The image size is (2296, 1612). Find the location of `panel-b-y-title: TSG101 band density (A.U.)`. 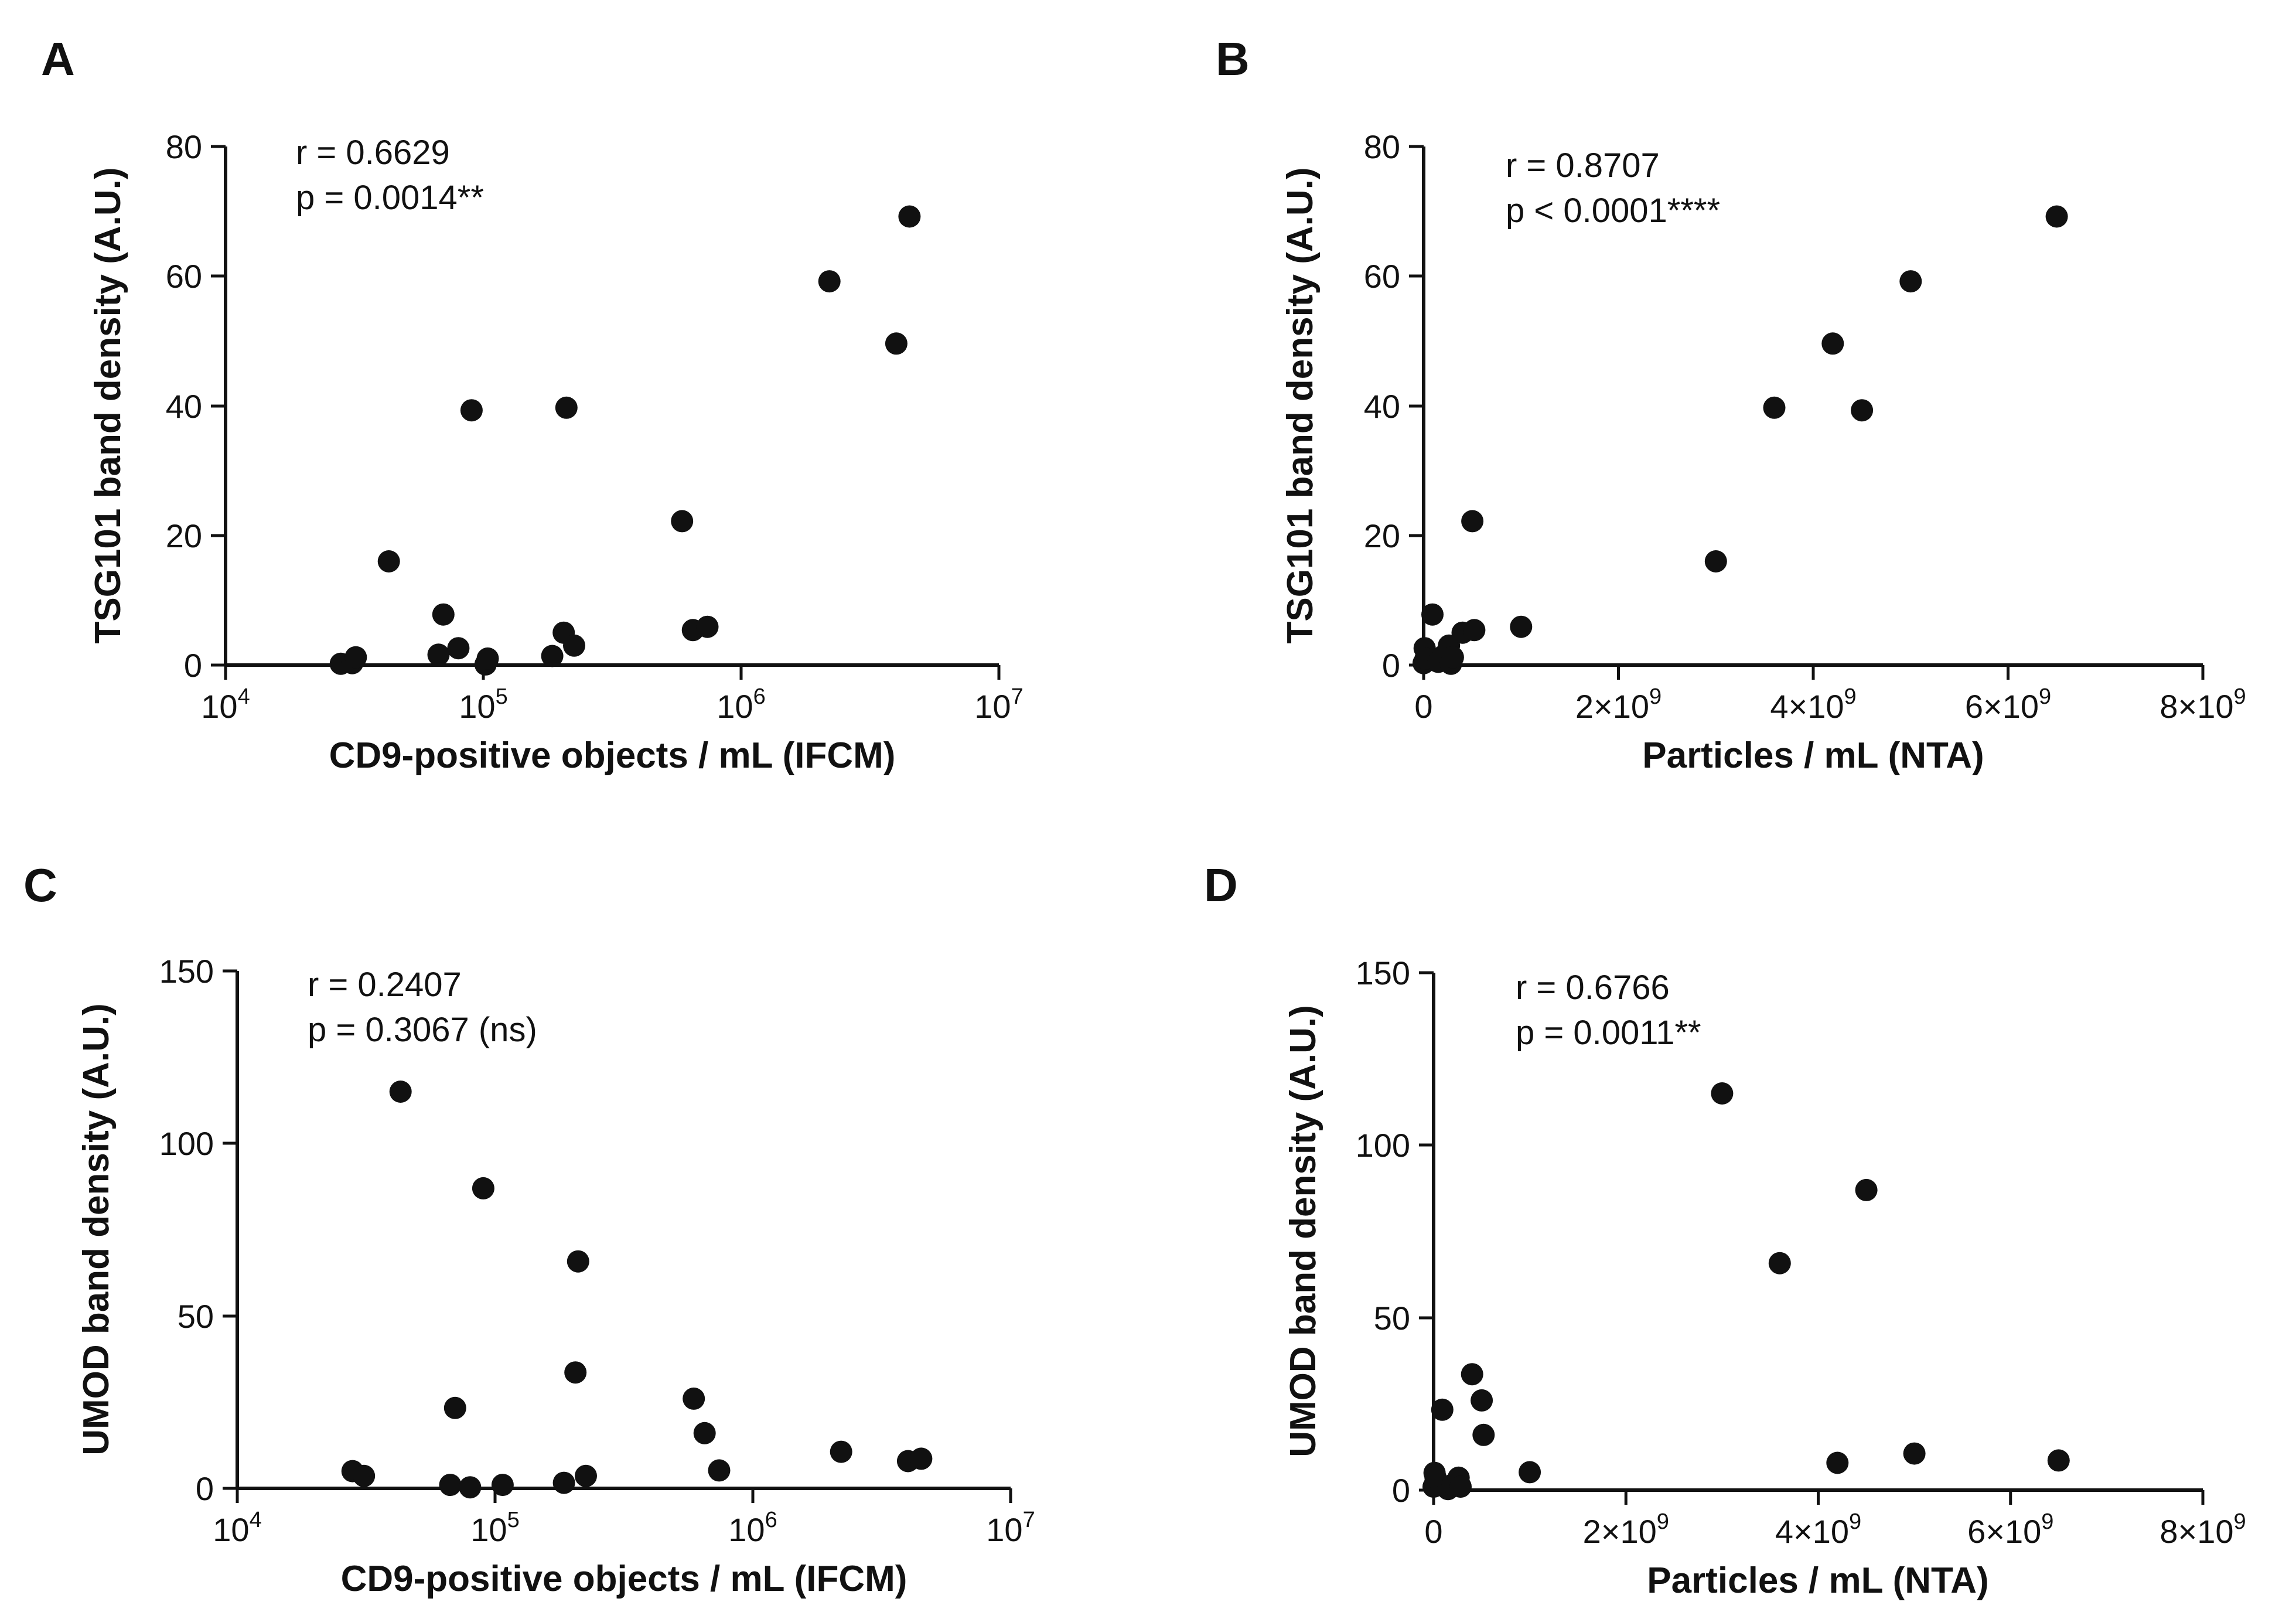

panel-b-y-title: TSG101 band density (A.U.) is located at coordinates (1300, 405).